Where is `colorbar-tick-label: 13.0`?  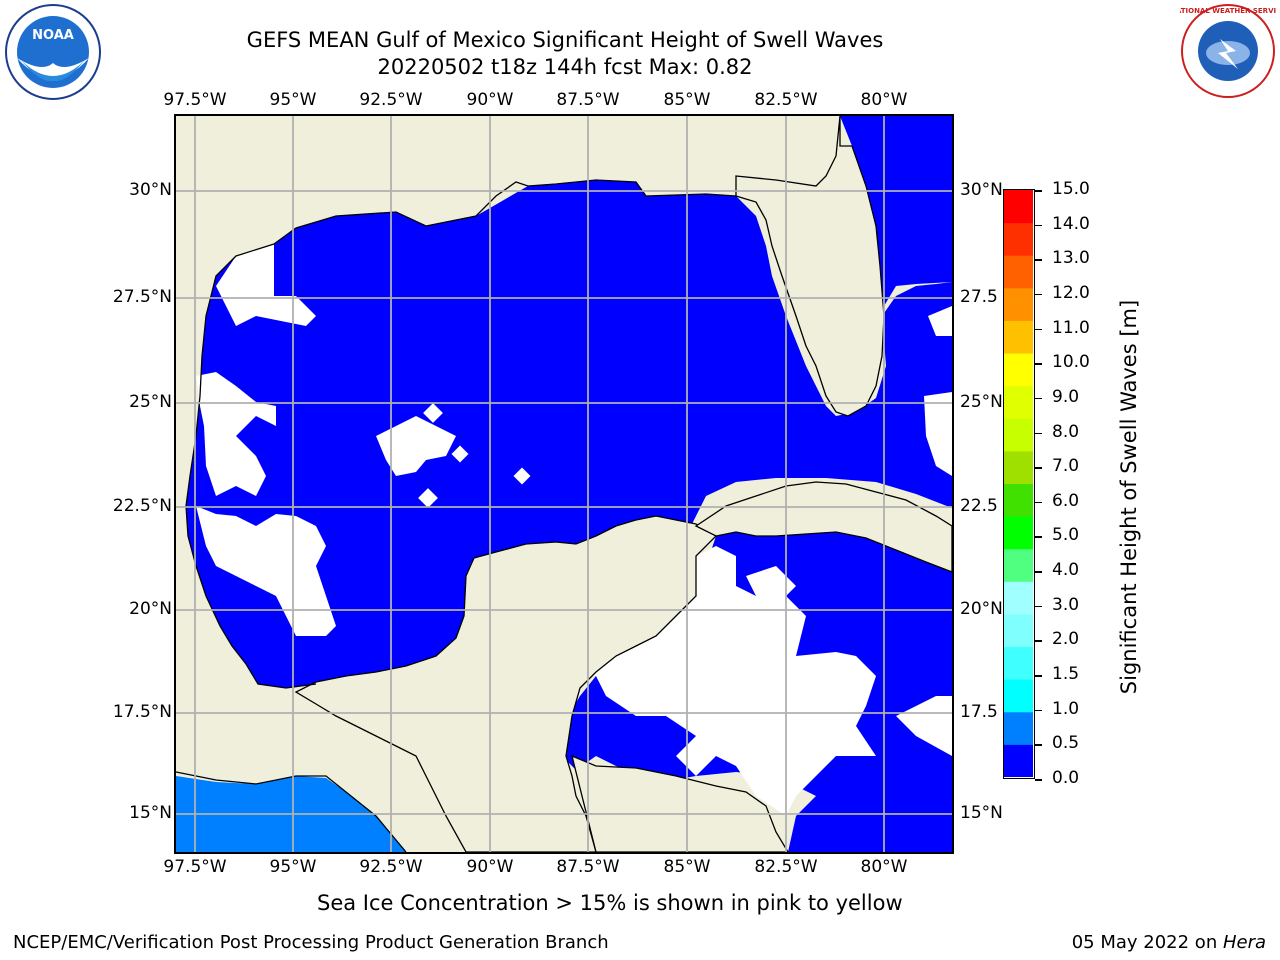
colorbar-tick-label: 13.0 is located at coordinates (1071, 258).